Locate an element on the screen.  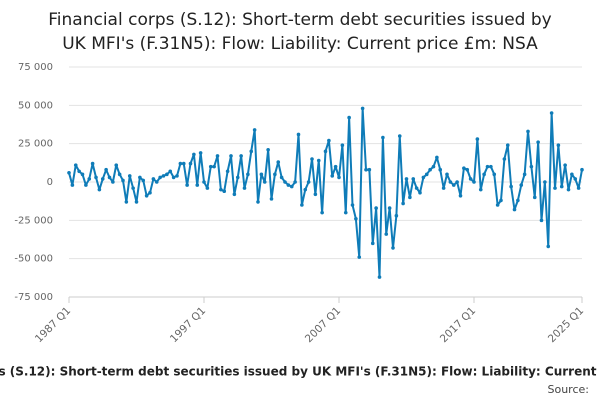
y-tick-label: 75 000 is located at coordinates (35, 67).